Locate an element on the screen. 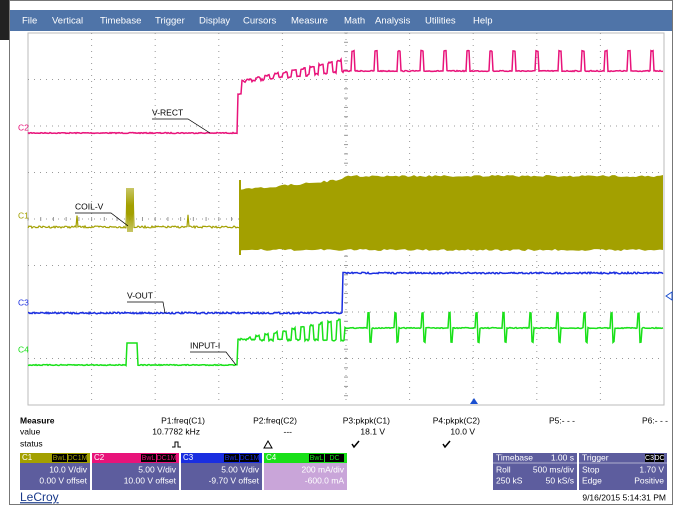 This screenshot has height=506, width=679. brand: LeCroy is located at coordinates (39, 497).